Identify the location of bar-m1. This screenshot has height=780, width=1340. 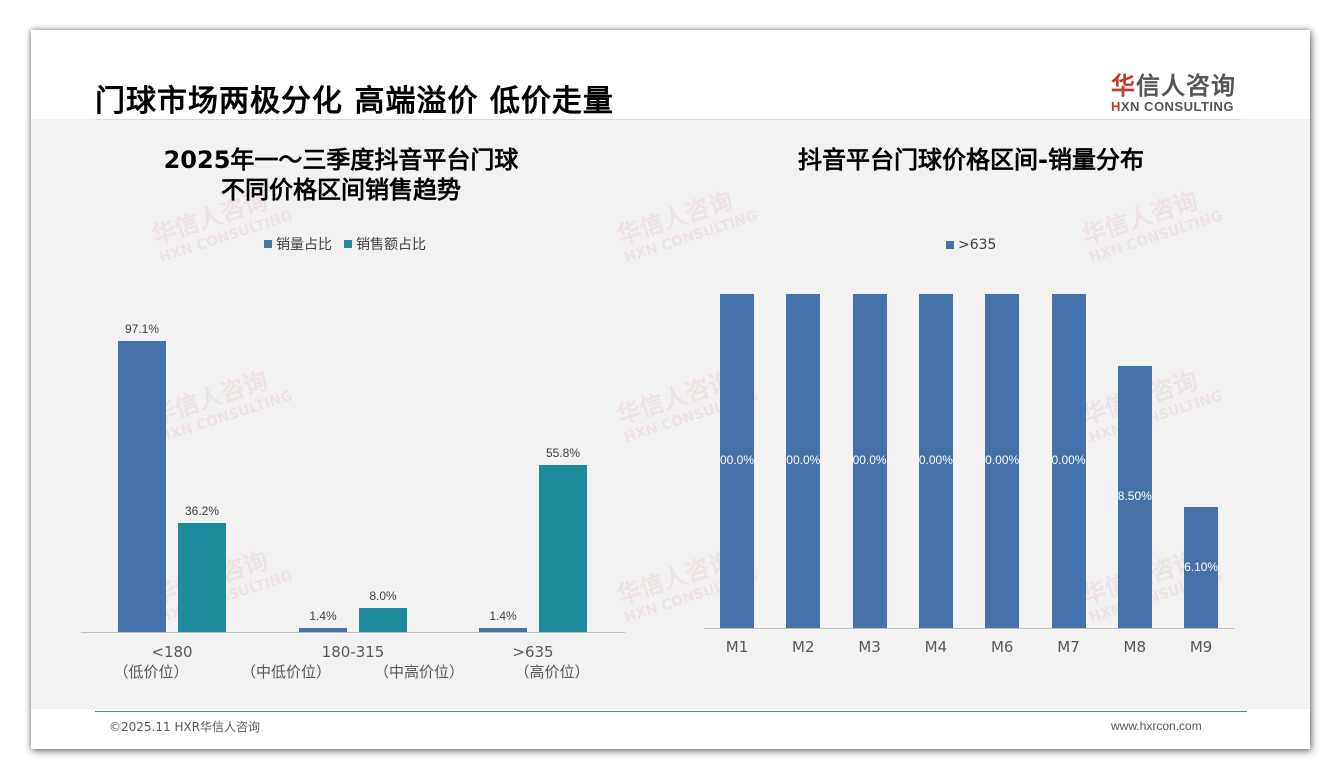
(737, 461).